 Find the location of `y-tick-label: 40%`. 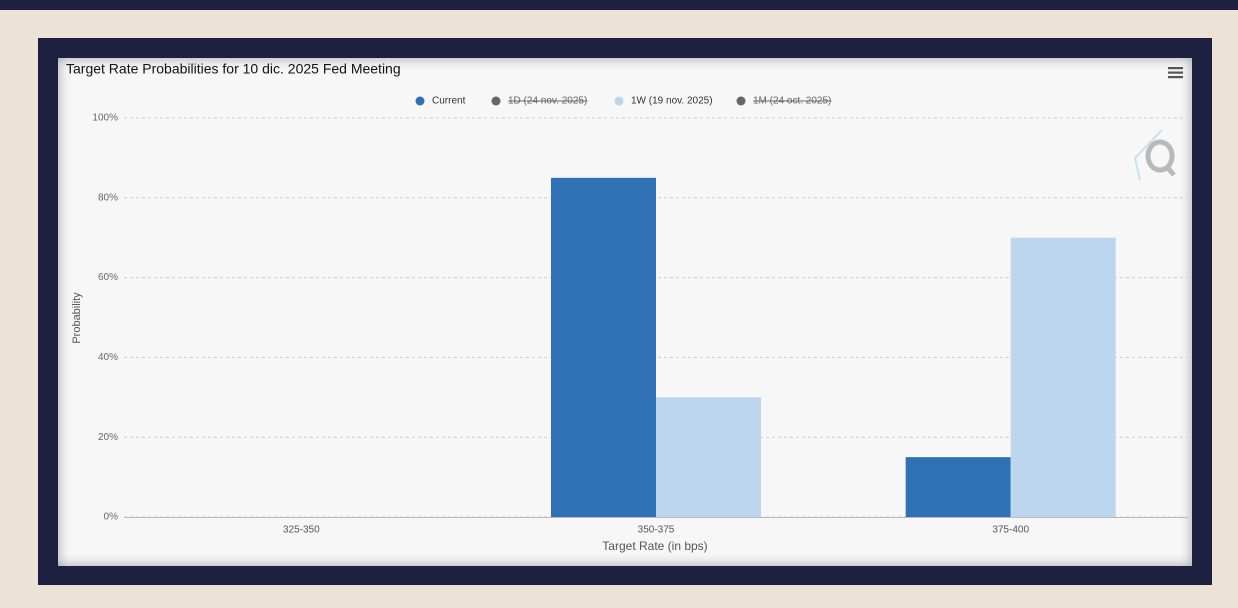

y-tick-label: 40% is located at coordinates (108, 357).